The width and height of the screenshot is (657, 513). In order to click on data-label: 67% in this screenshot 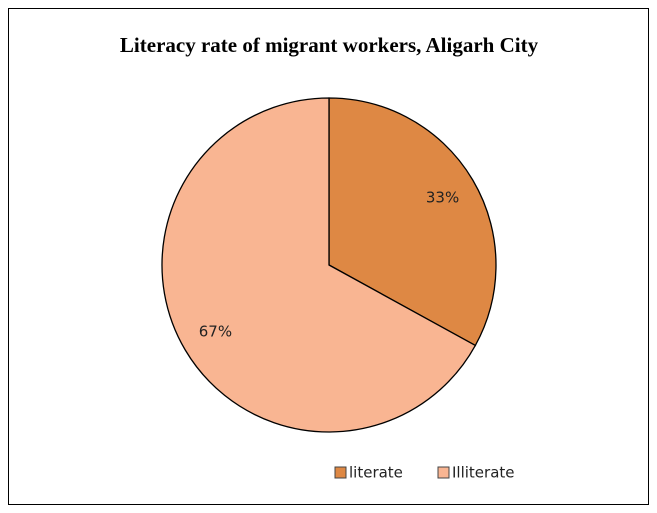, I will do `click(215, 332)`.